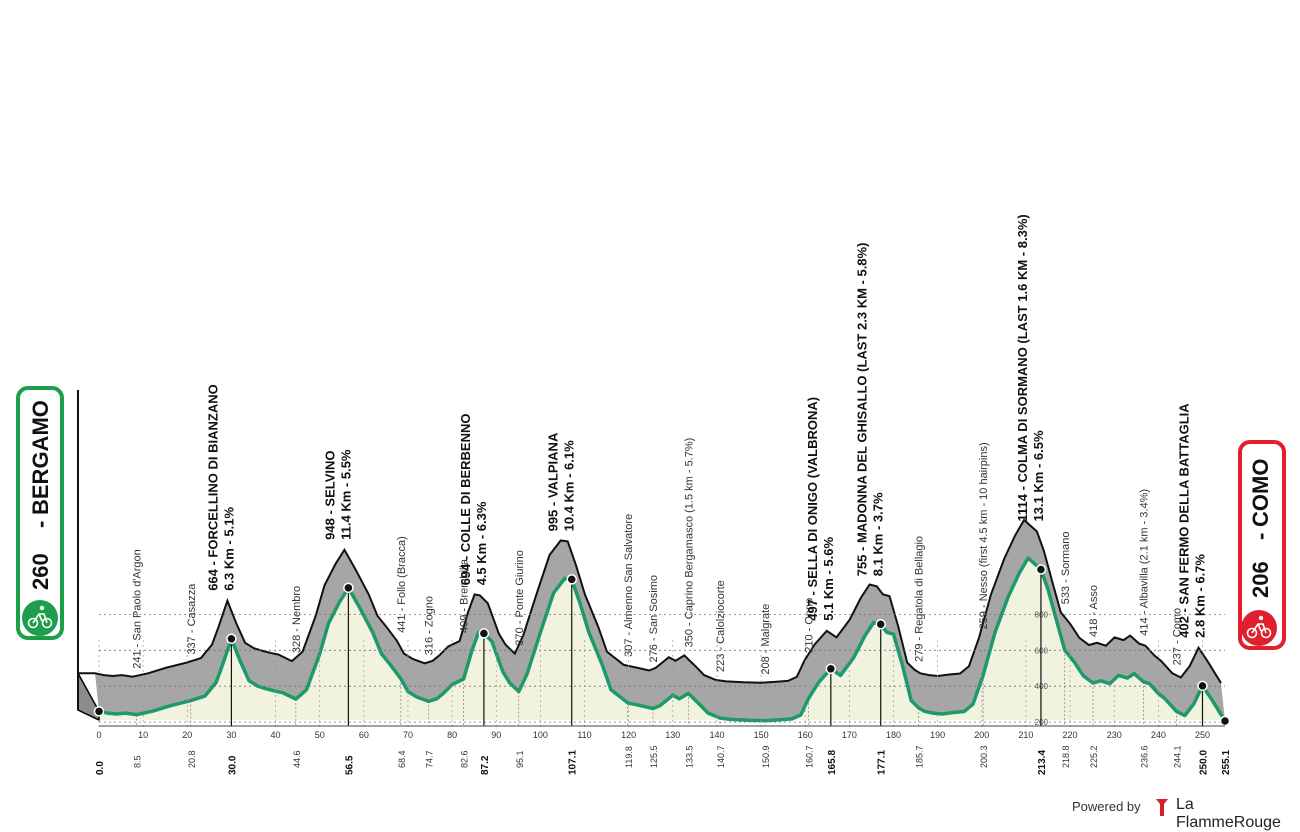 Image resolution: width=1300 pixels, height=832 pixels. Describe the element at coordinates (761, 735) in the screenshot. I see `distance-tick-label: 150` at that location.